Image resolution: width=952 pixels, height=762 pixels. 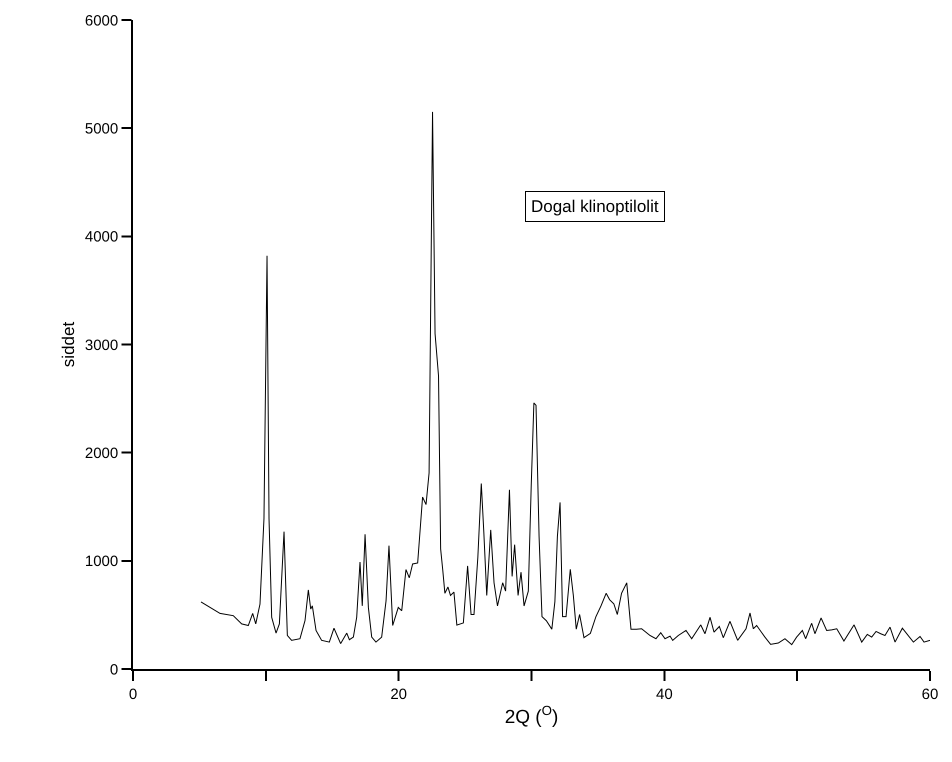 What do you see at coordinates (101, 21) in the screenshot?
I see `y-tick-label: 6000` at bounding box center [101, 21].